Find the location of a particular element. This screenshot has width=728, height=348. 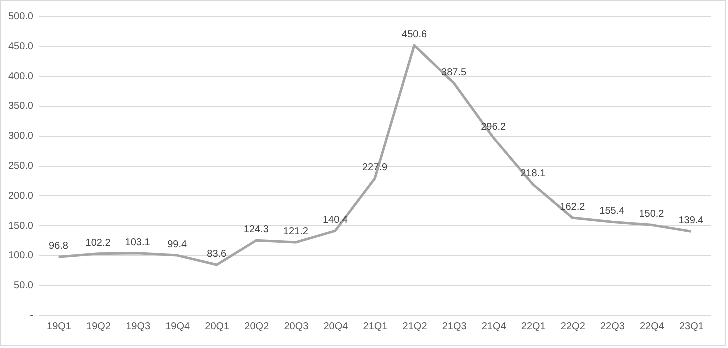

x-tick-label: 23Q1 is located at coordinates (692, 327).